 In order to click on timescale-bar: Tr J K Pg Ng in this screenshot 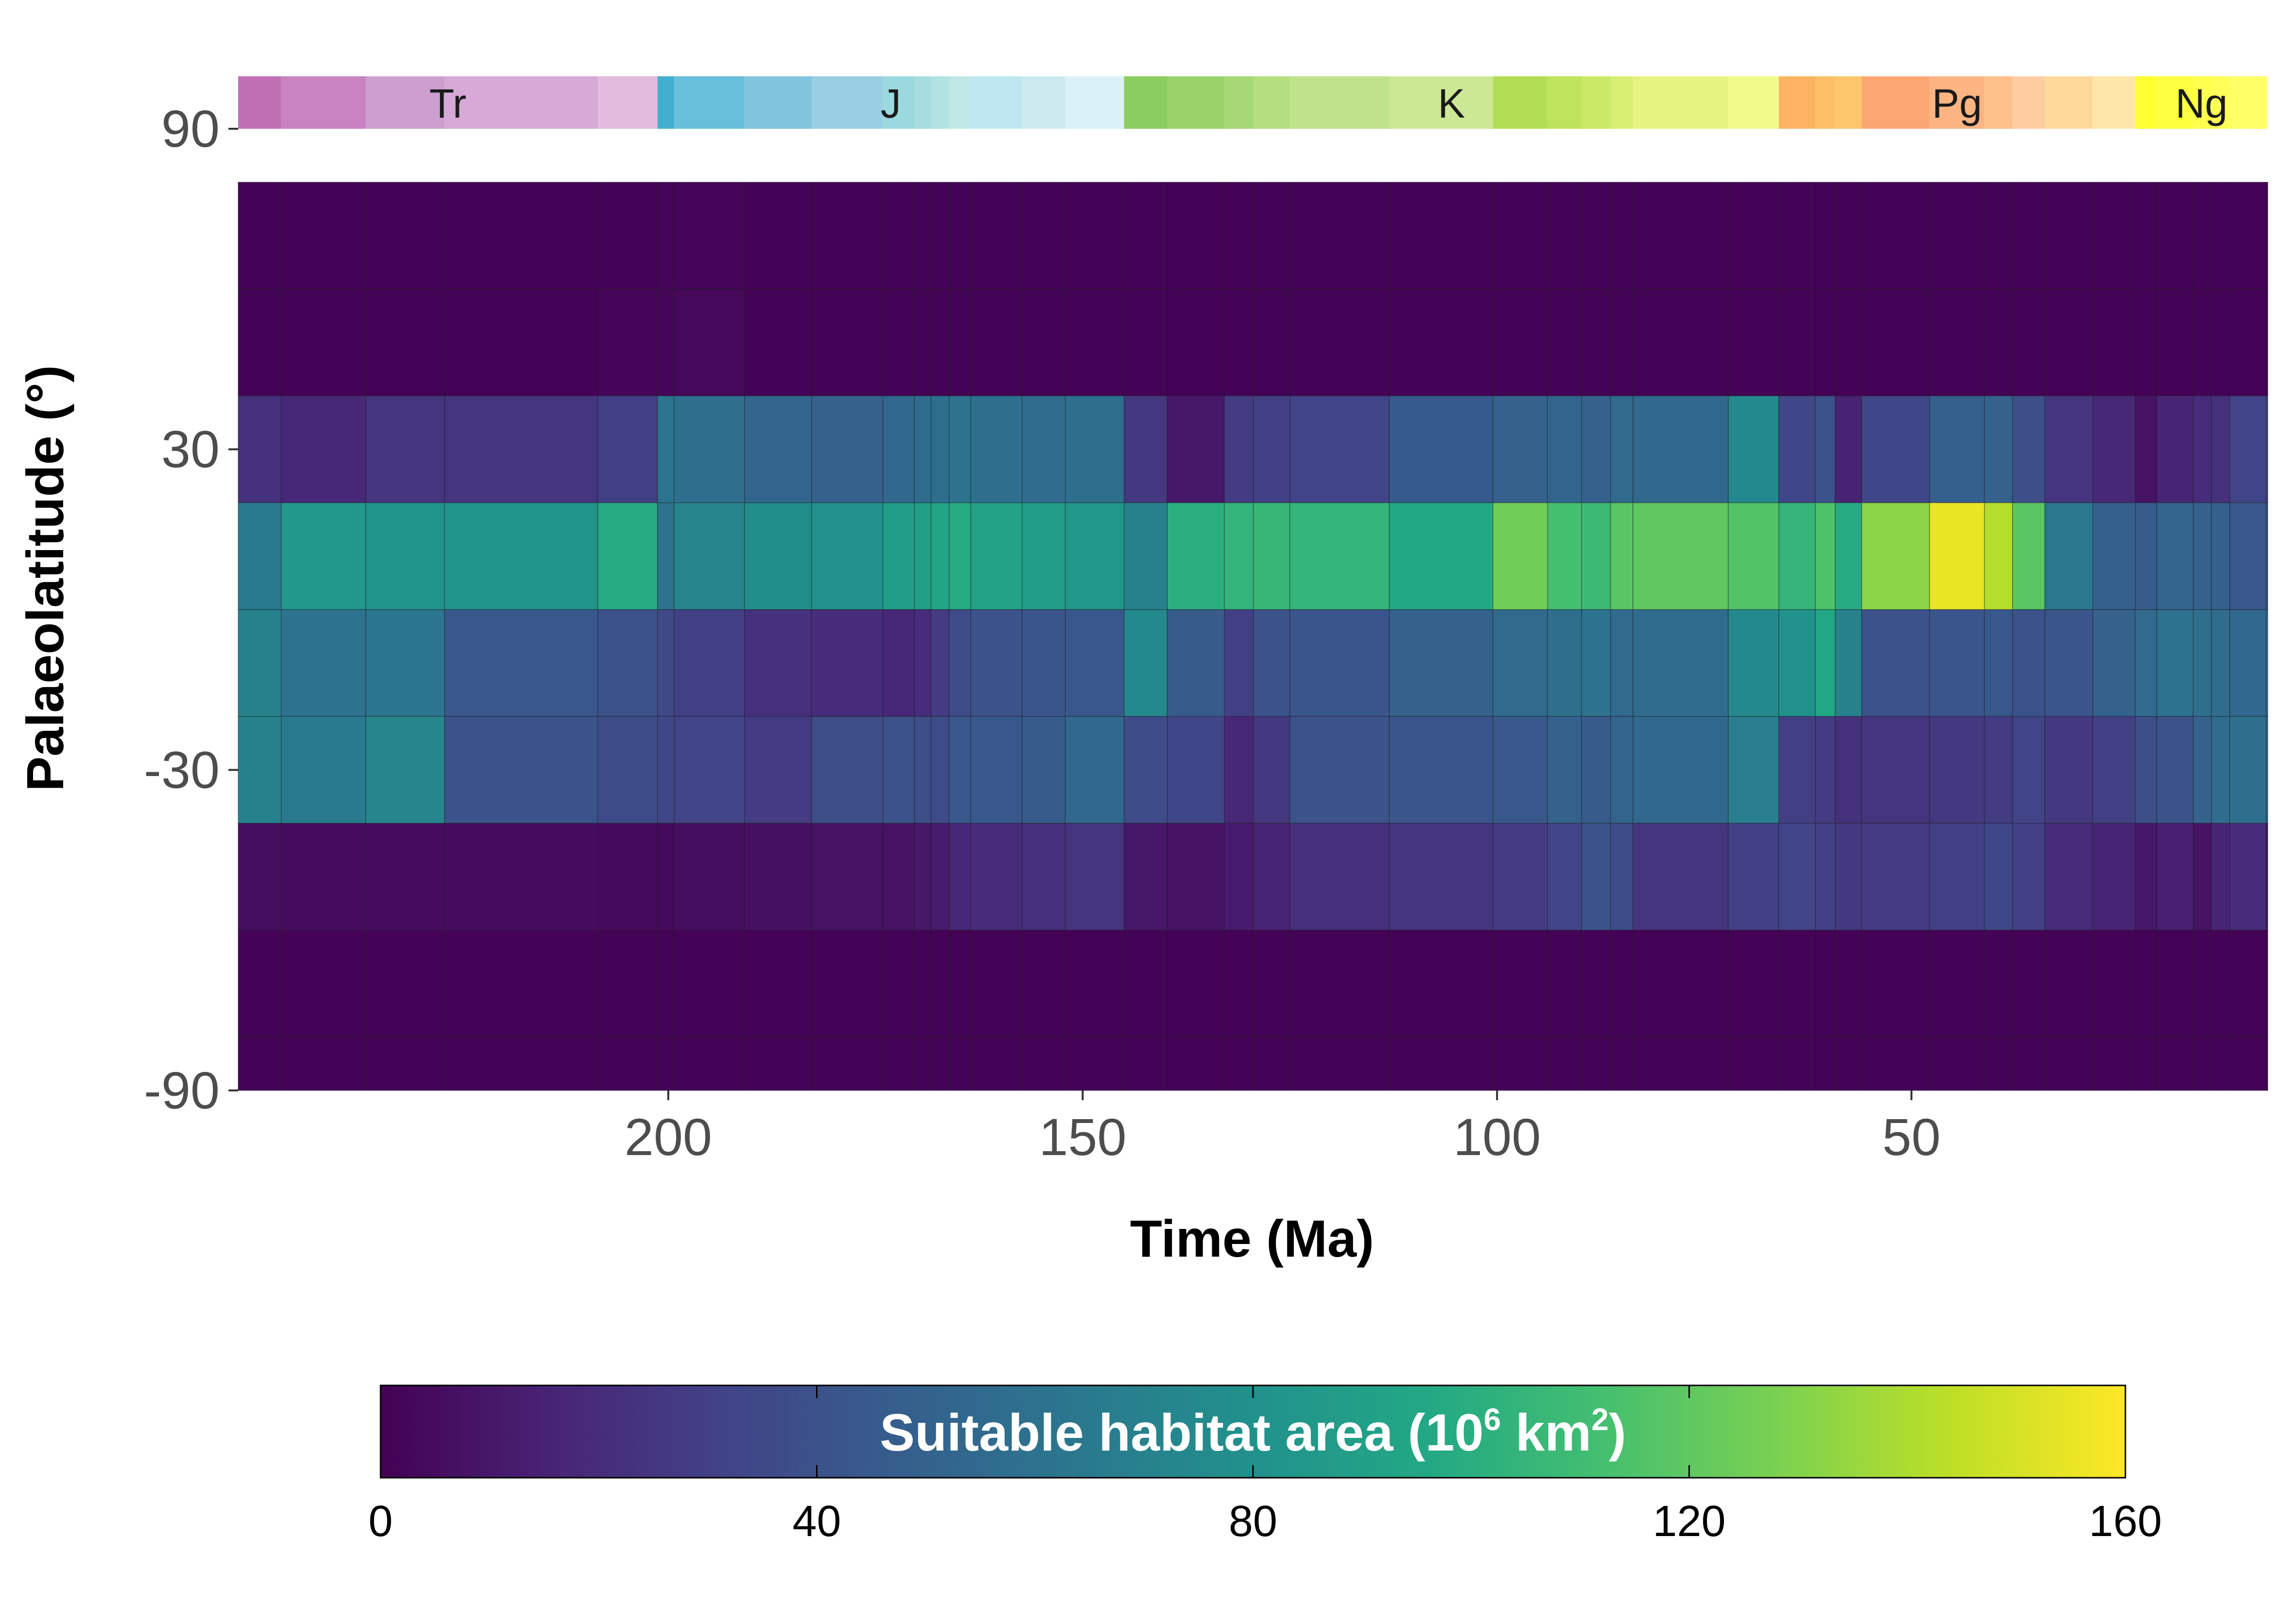, I will do `click(1253, 102)`.